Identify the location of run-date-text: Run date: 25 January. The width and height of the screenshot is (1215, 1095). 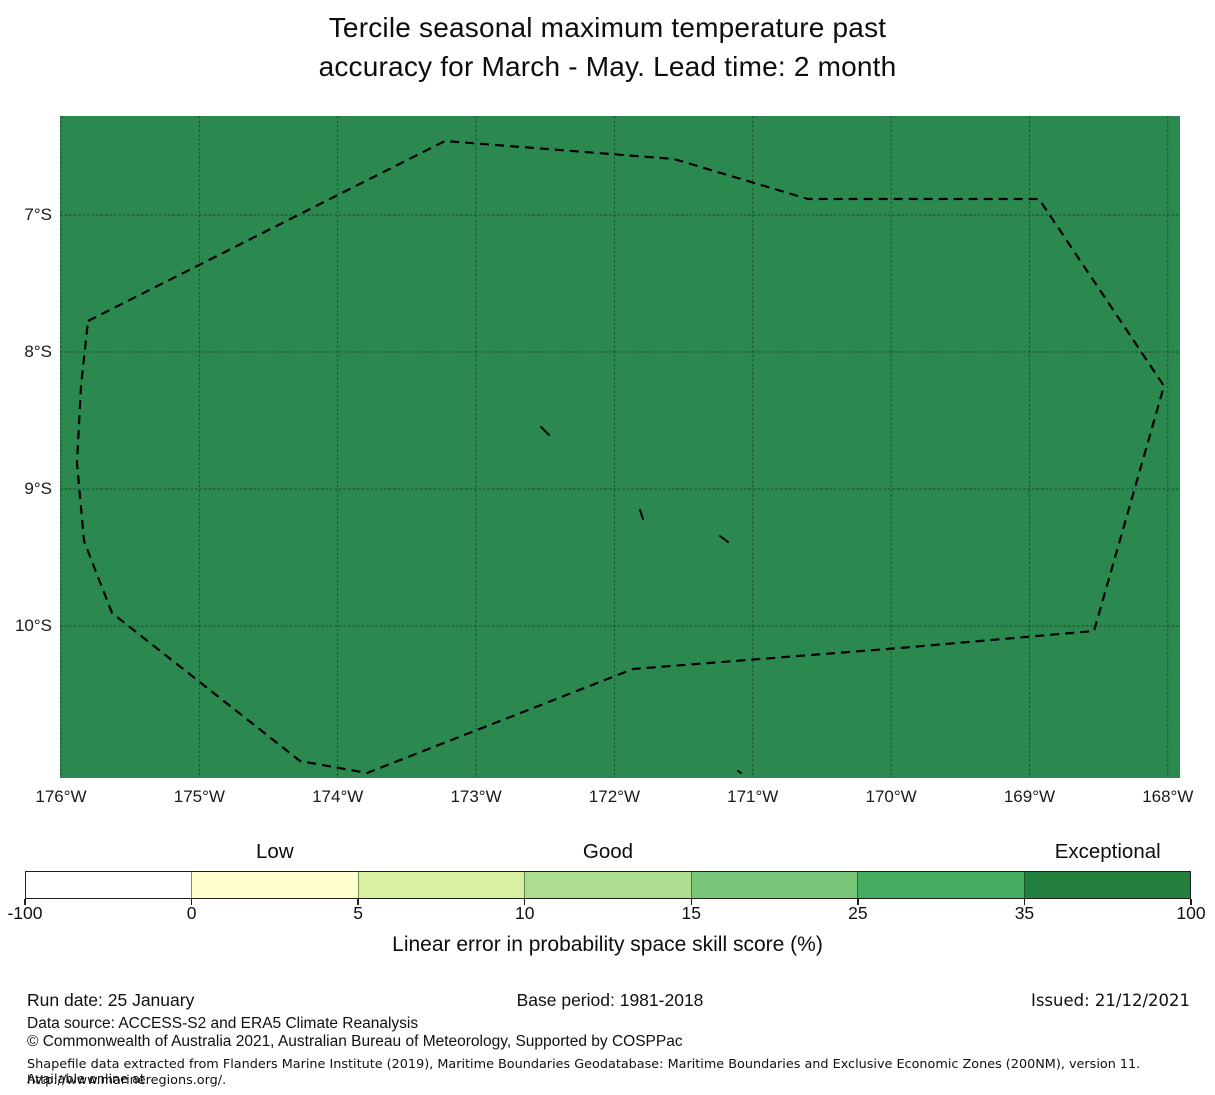
(111, 1000).